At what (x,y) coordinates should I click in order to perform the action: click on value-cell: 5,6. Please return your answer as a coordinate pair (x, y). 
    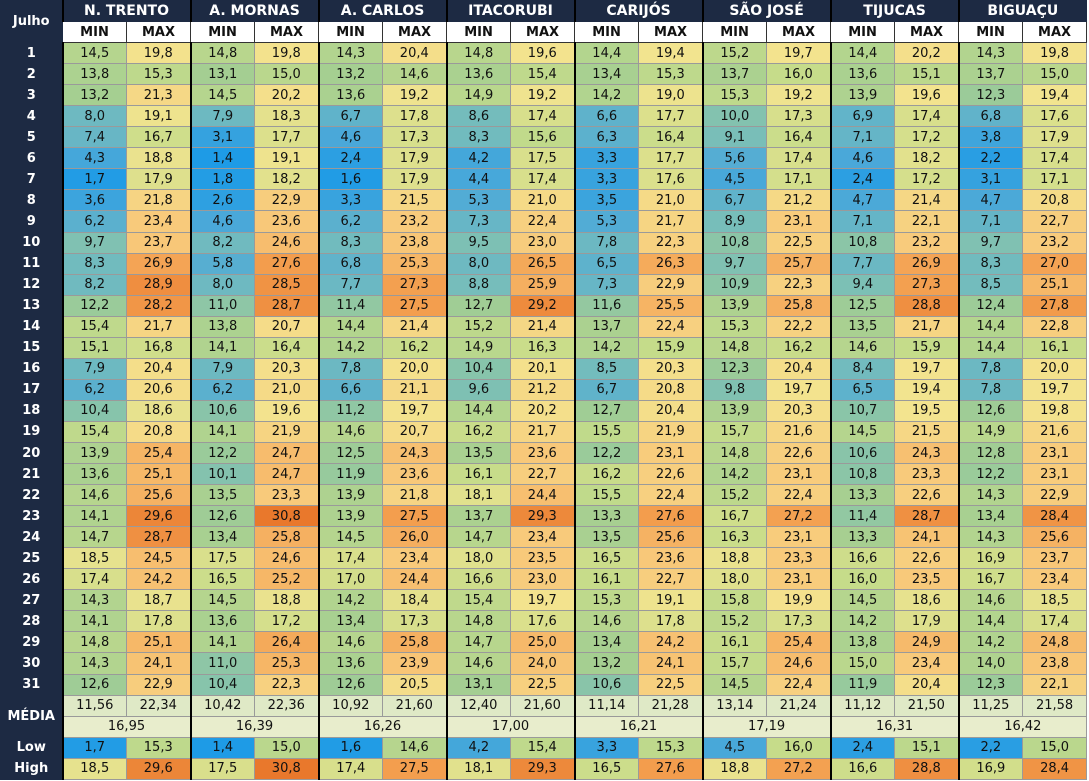
    Looking at the image, I should click on (734, 158).